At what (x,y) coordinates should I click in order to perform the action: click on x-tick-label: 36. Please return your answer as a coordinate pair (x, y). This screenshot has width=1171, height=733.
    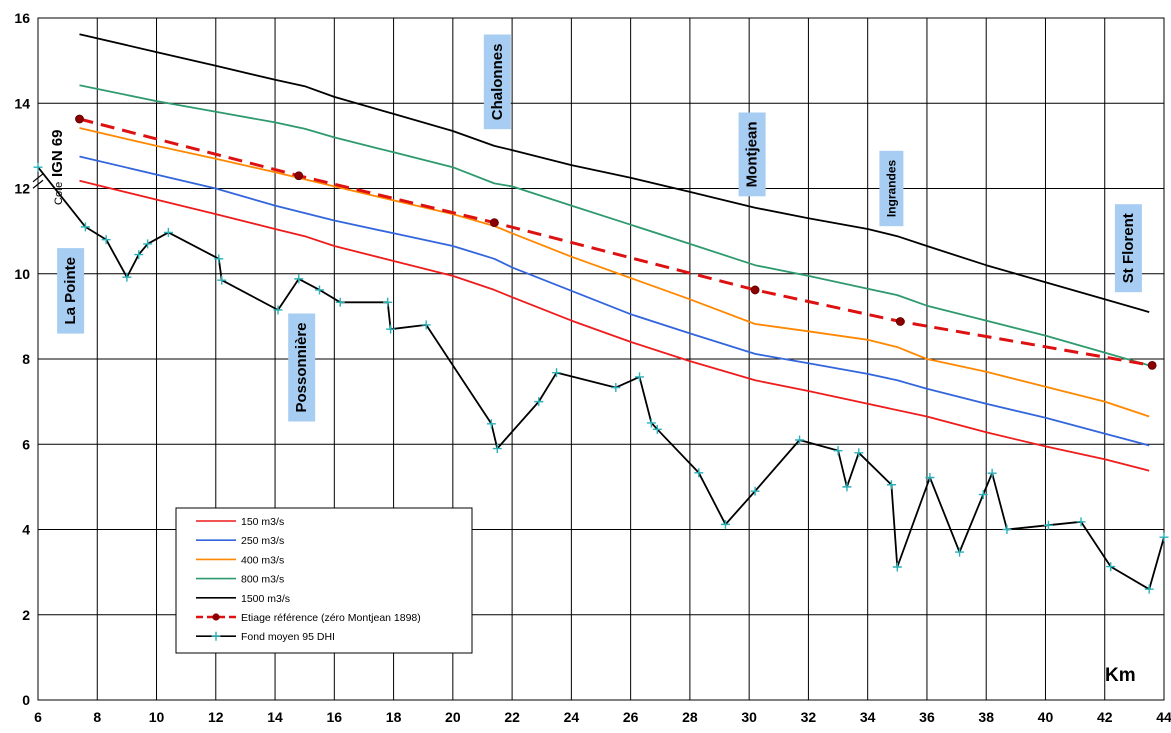
    Looking at the image, I should click on (927, 717).